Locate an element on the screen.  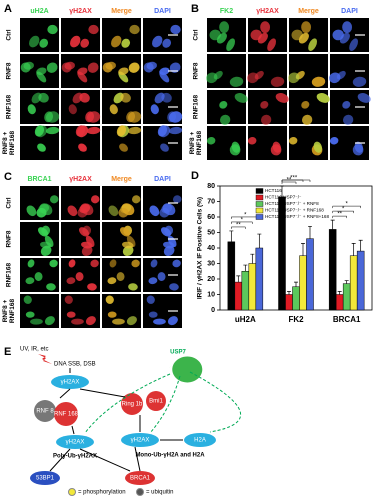
x-tick-label: uH2A is located at coordinates (245, 319).